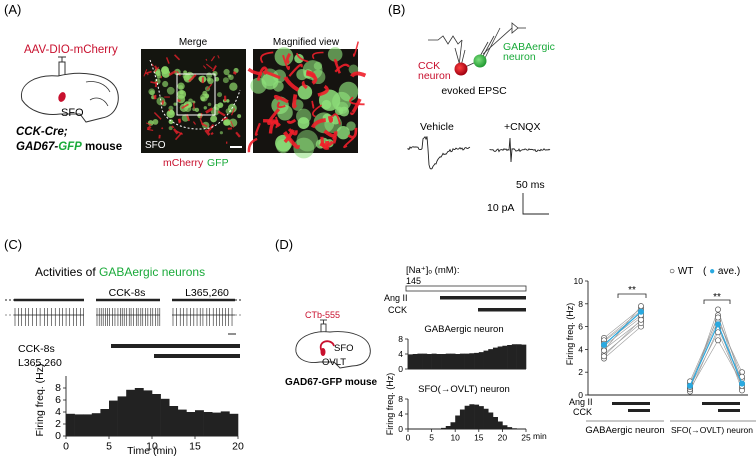  Describe the element at coordinates (400, 399) in the screenshot. I see `y-tick-label: 8` at that location.